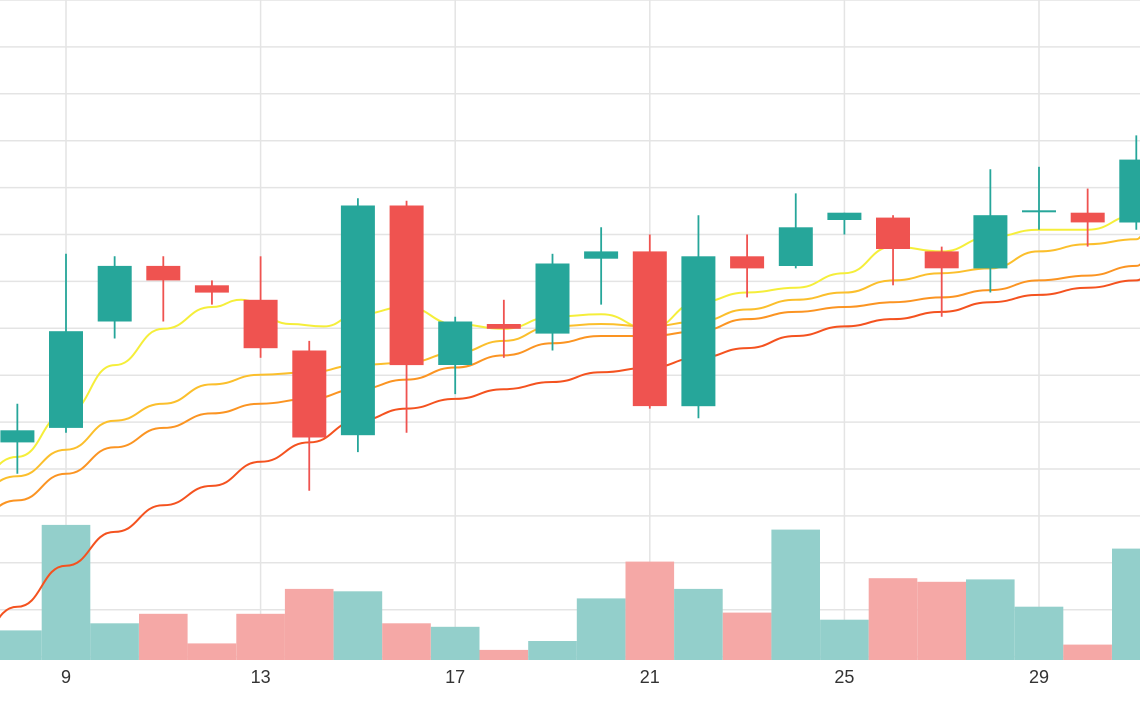 The height and width of the screenshot is (715, 1140). Describe the element at coordinates (261, 677) in the screenshot. I see `x-tick-label: 13` at that location.